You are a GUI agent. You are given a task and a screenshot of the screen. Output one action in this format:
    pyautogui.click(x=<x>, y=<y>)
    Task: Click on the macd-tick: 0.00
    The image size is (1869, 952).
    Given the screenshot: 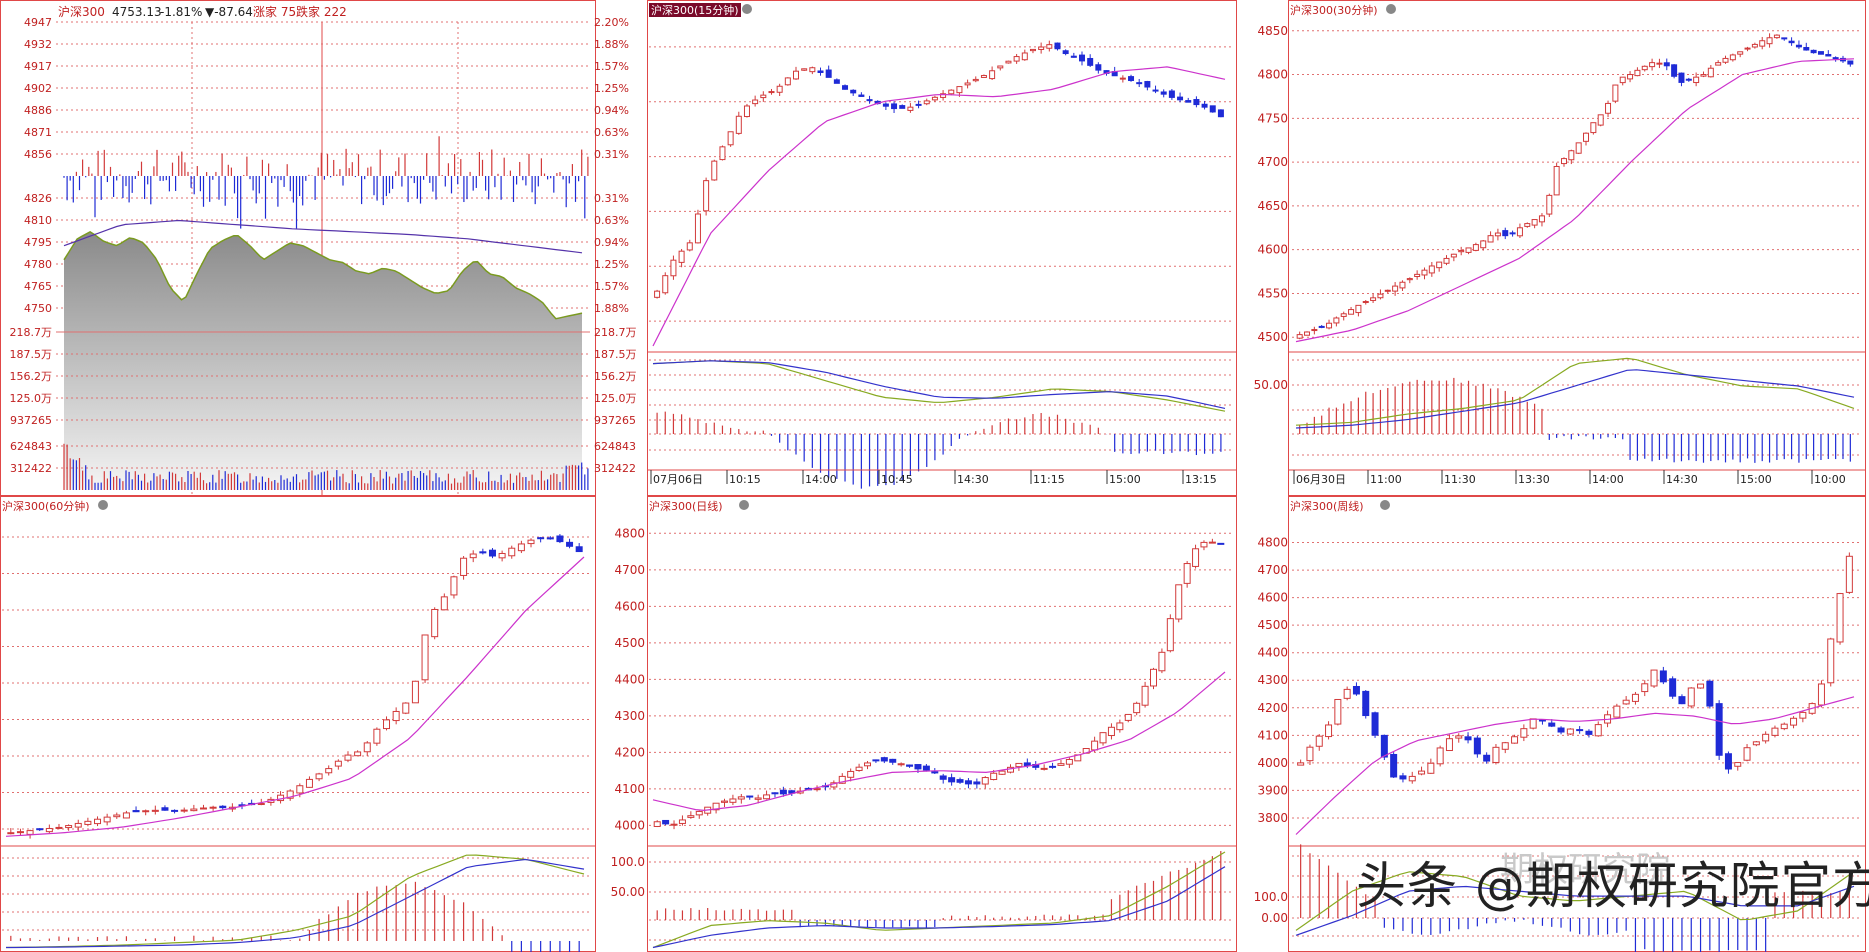 What is the action you would take?
    pyautogui.click(x=1274, y=918)
    